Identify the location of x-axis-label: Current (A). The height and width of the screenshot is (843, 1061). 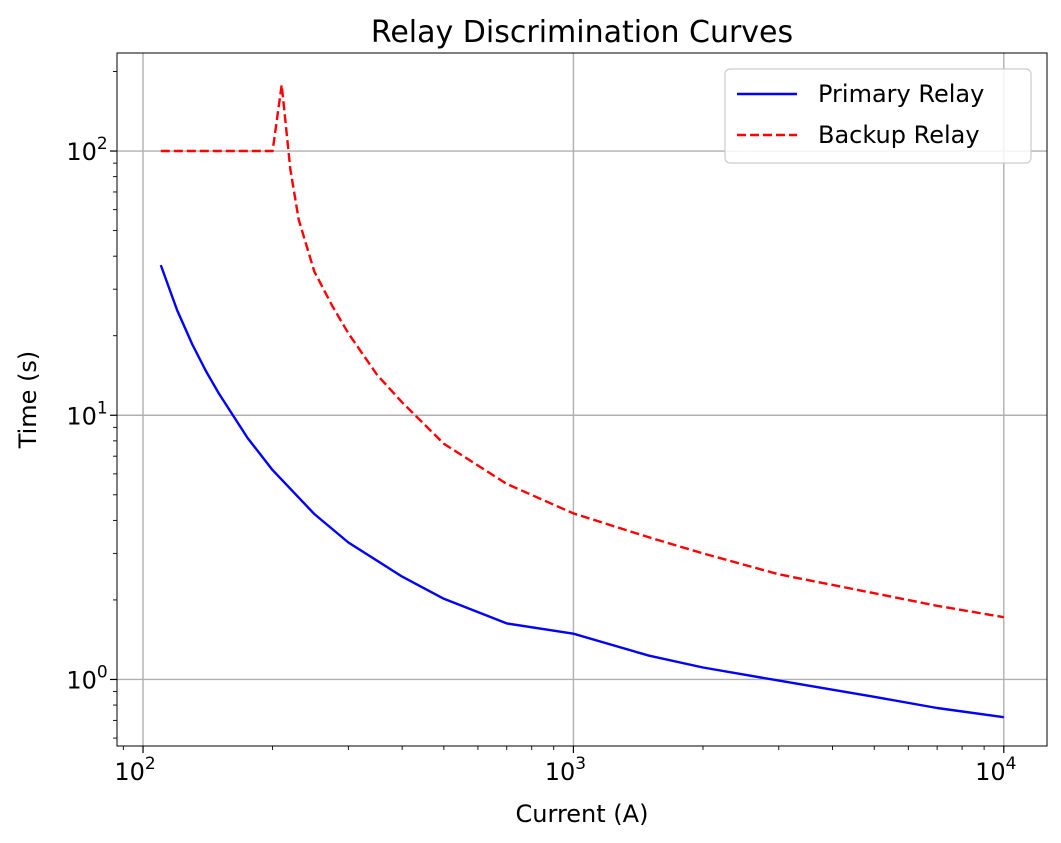
(582, 814).